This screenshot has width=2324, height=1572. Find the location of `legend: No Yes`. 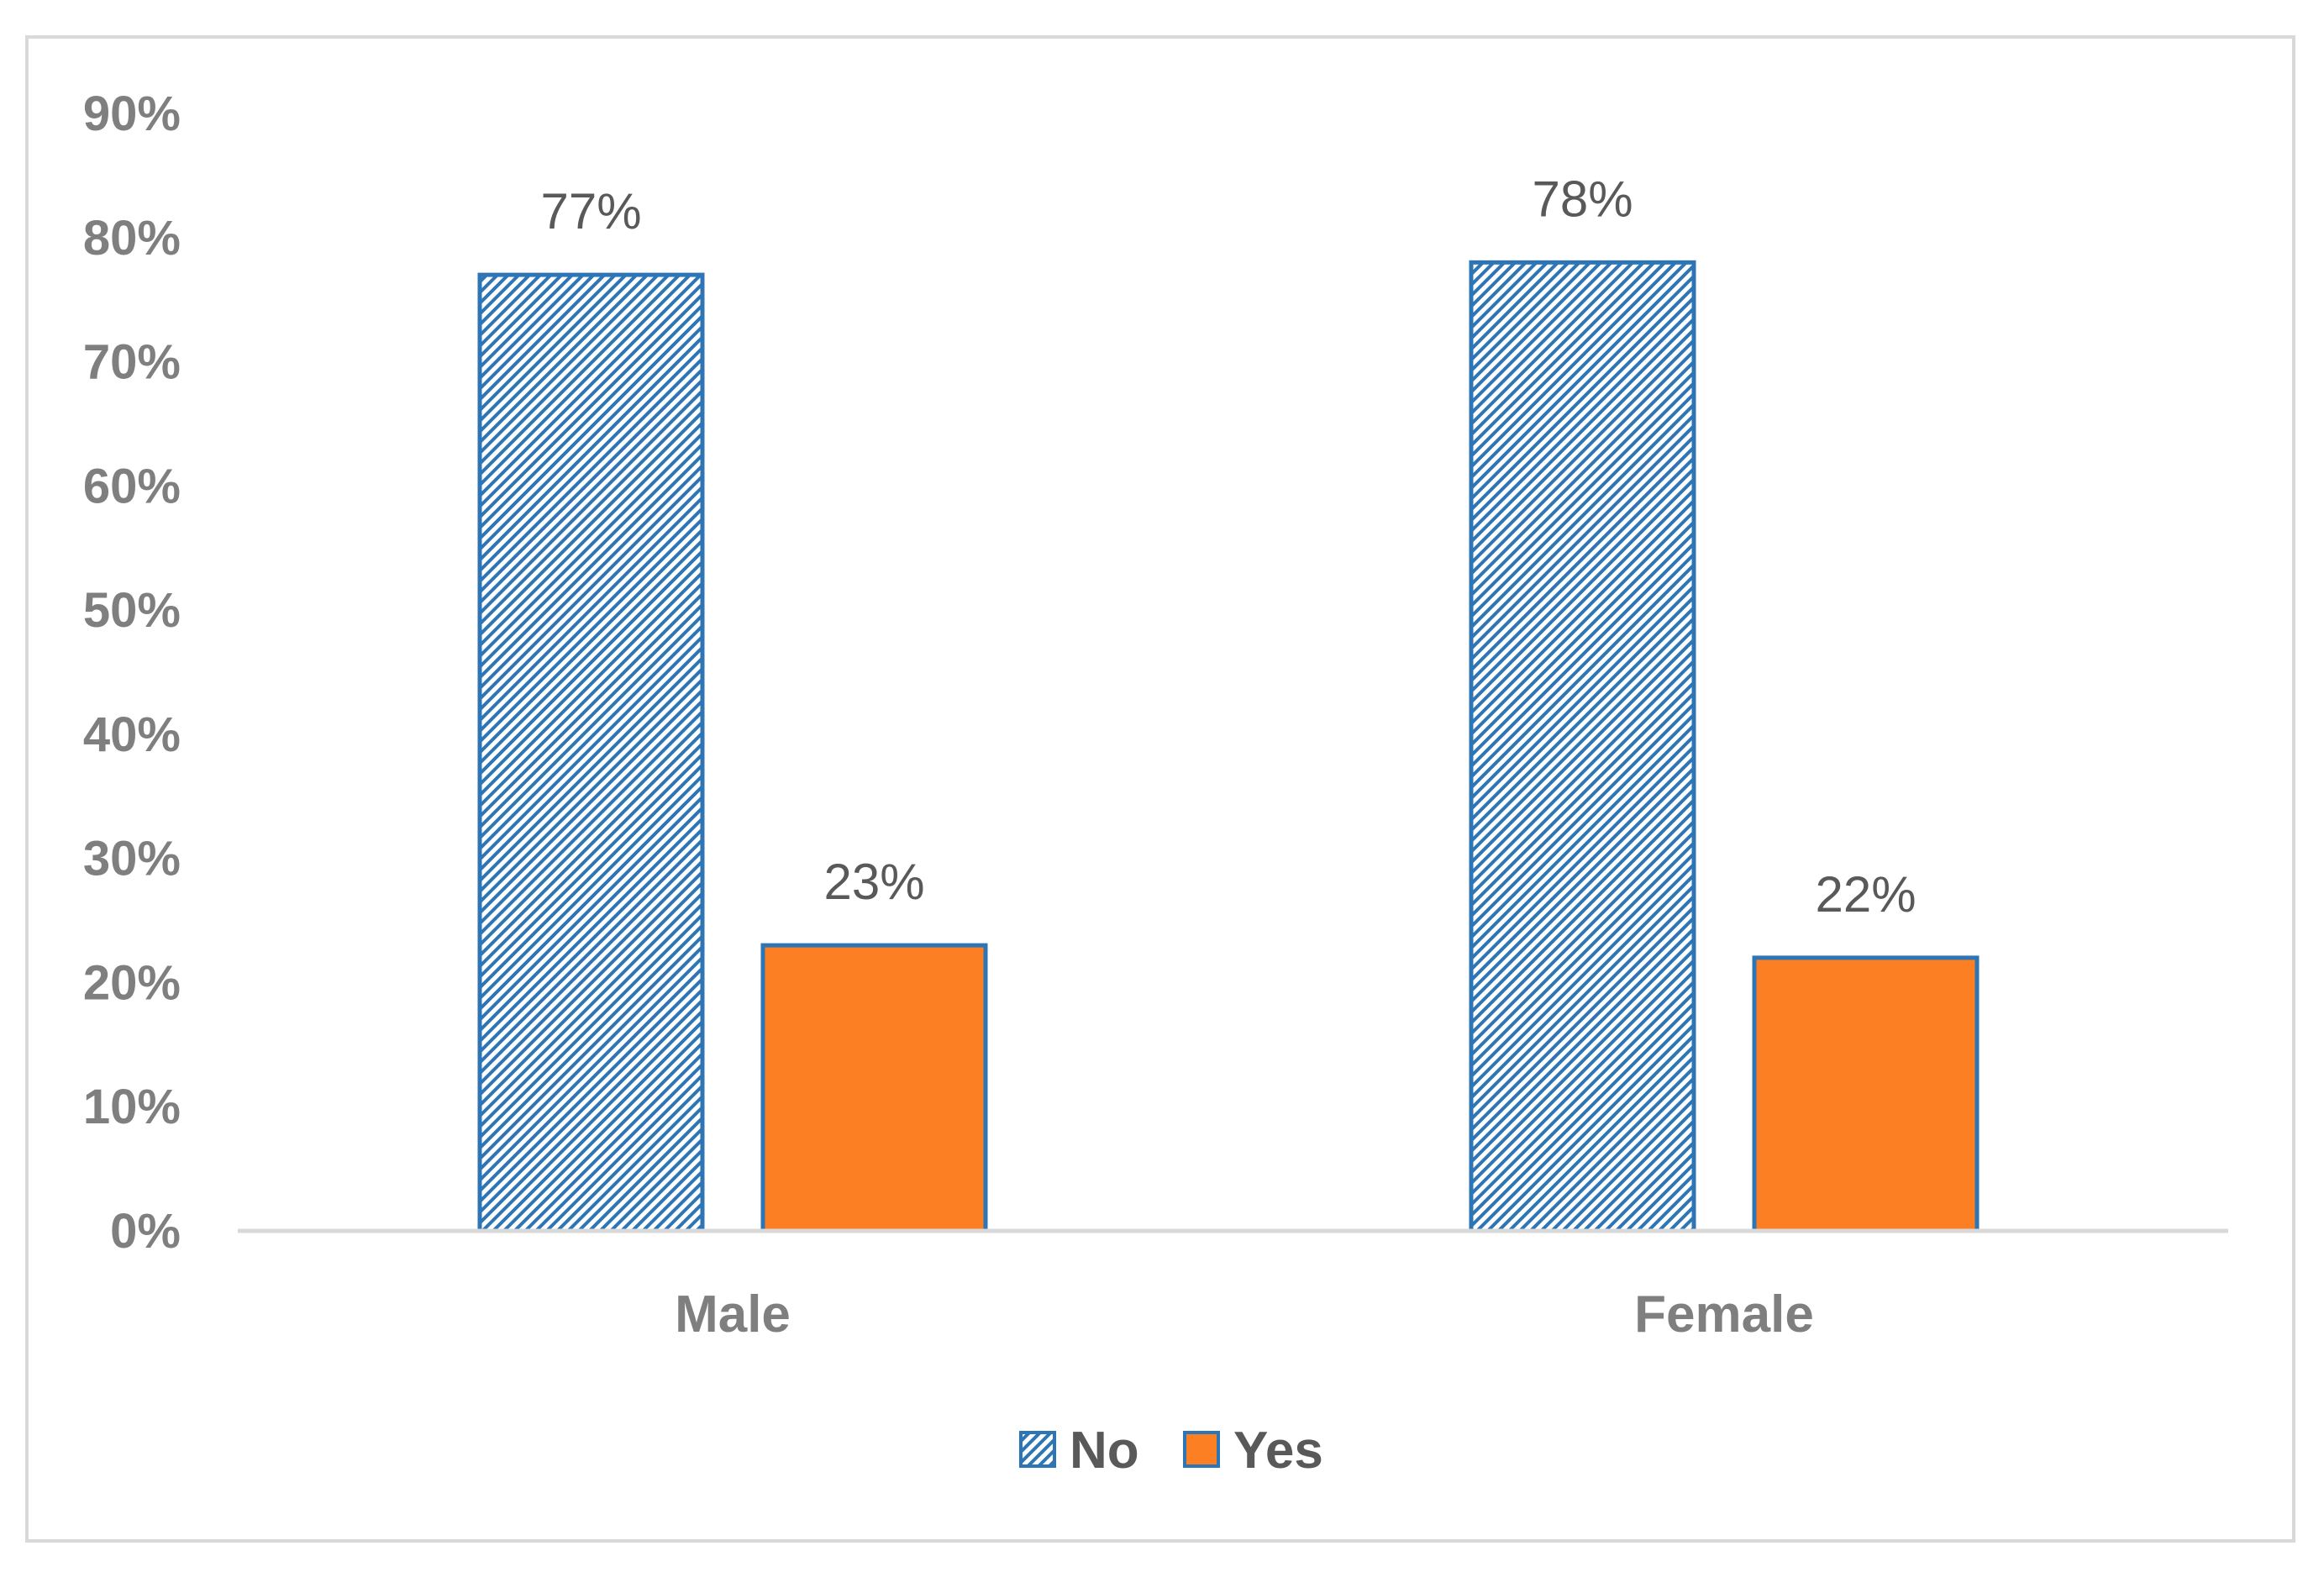

legend: No Yes is located at coordinates (1171, 1451).